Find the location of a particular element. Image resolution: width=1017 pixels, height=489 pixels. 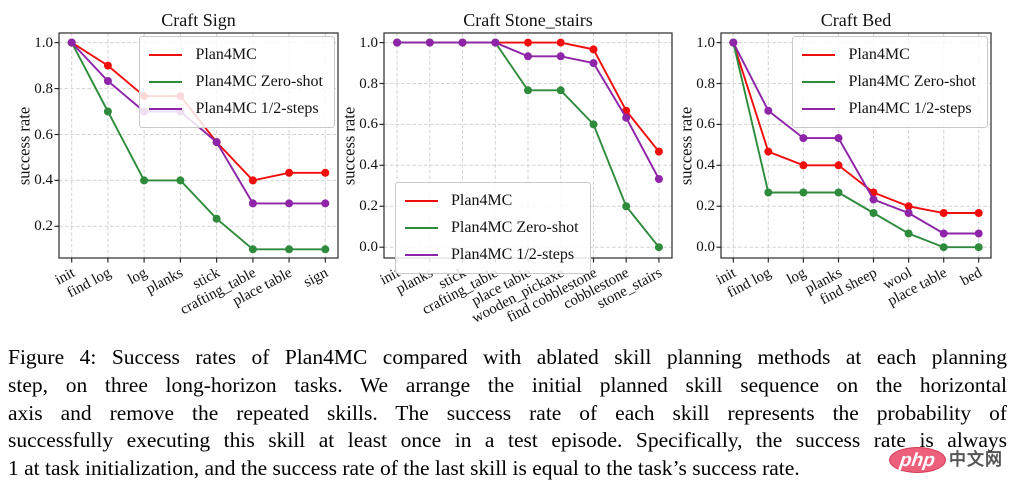

plot-area is located at coordinates (526, 147).